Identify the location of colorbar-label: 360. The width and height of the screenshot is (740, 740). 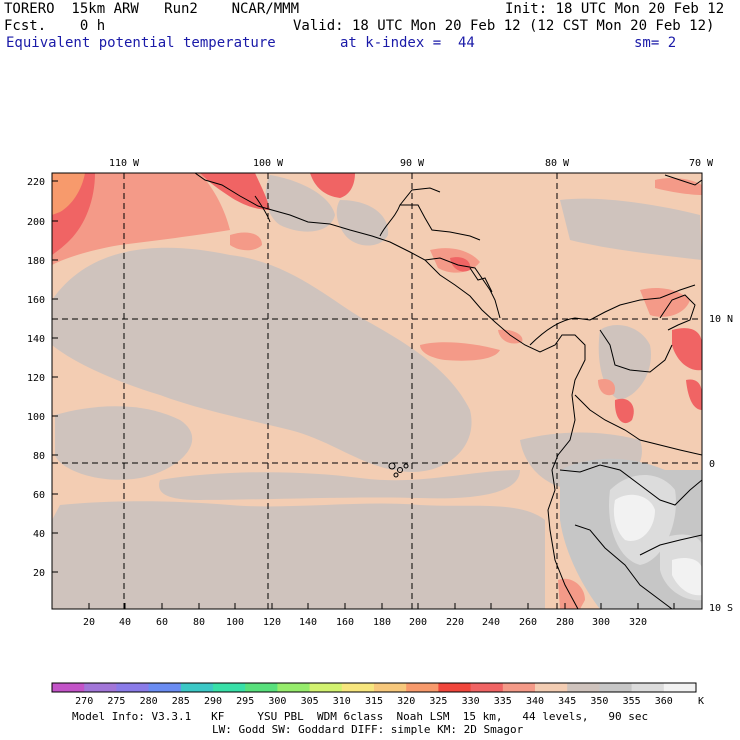
(664, 701).